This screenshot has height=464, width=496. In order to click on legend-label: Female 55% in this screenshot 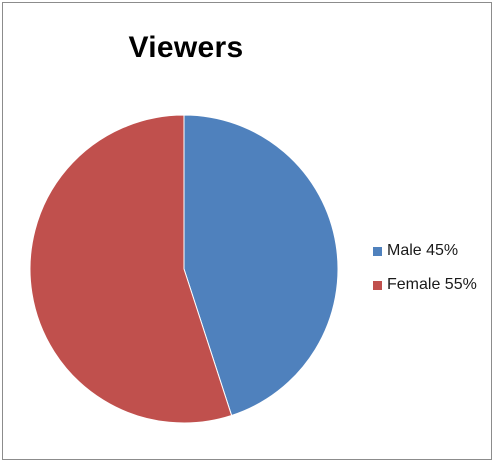, I will do `click(432, 284)`.